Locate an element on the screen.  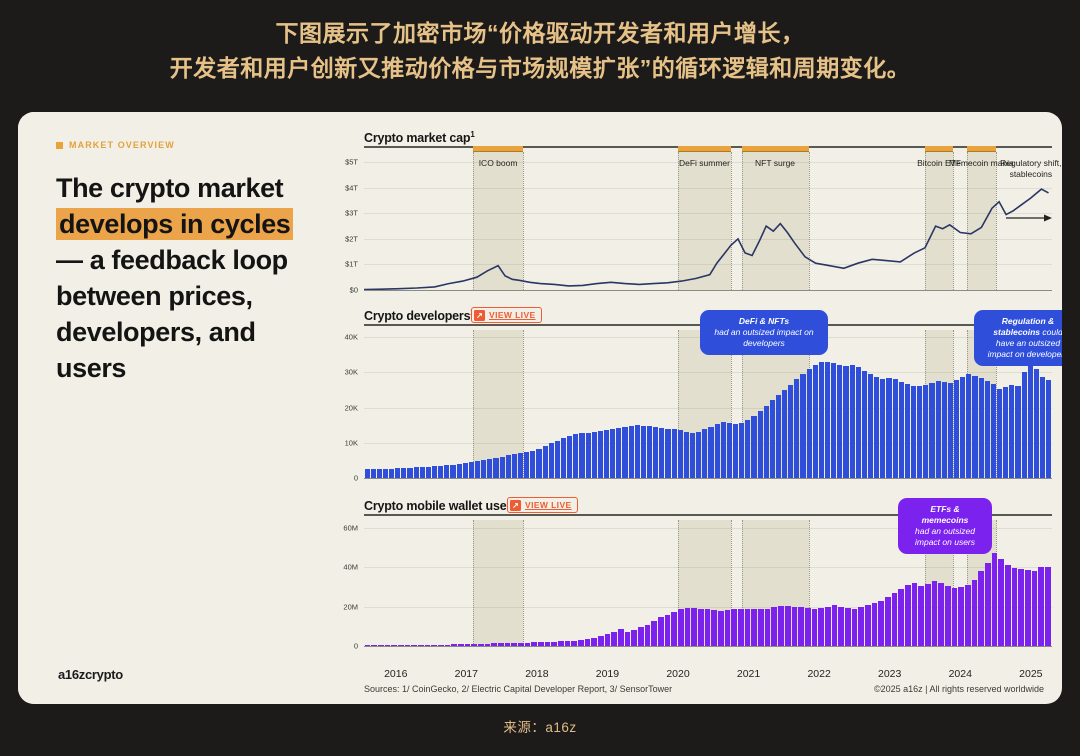
chart-top-rule is located at coordinates (708, 515).